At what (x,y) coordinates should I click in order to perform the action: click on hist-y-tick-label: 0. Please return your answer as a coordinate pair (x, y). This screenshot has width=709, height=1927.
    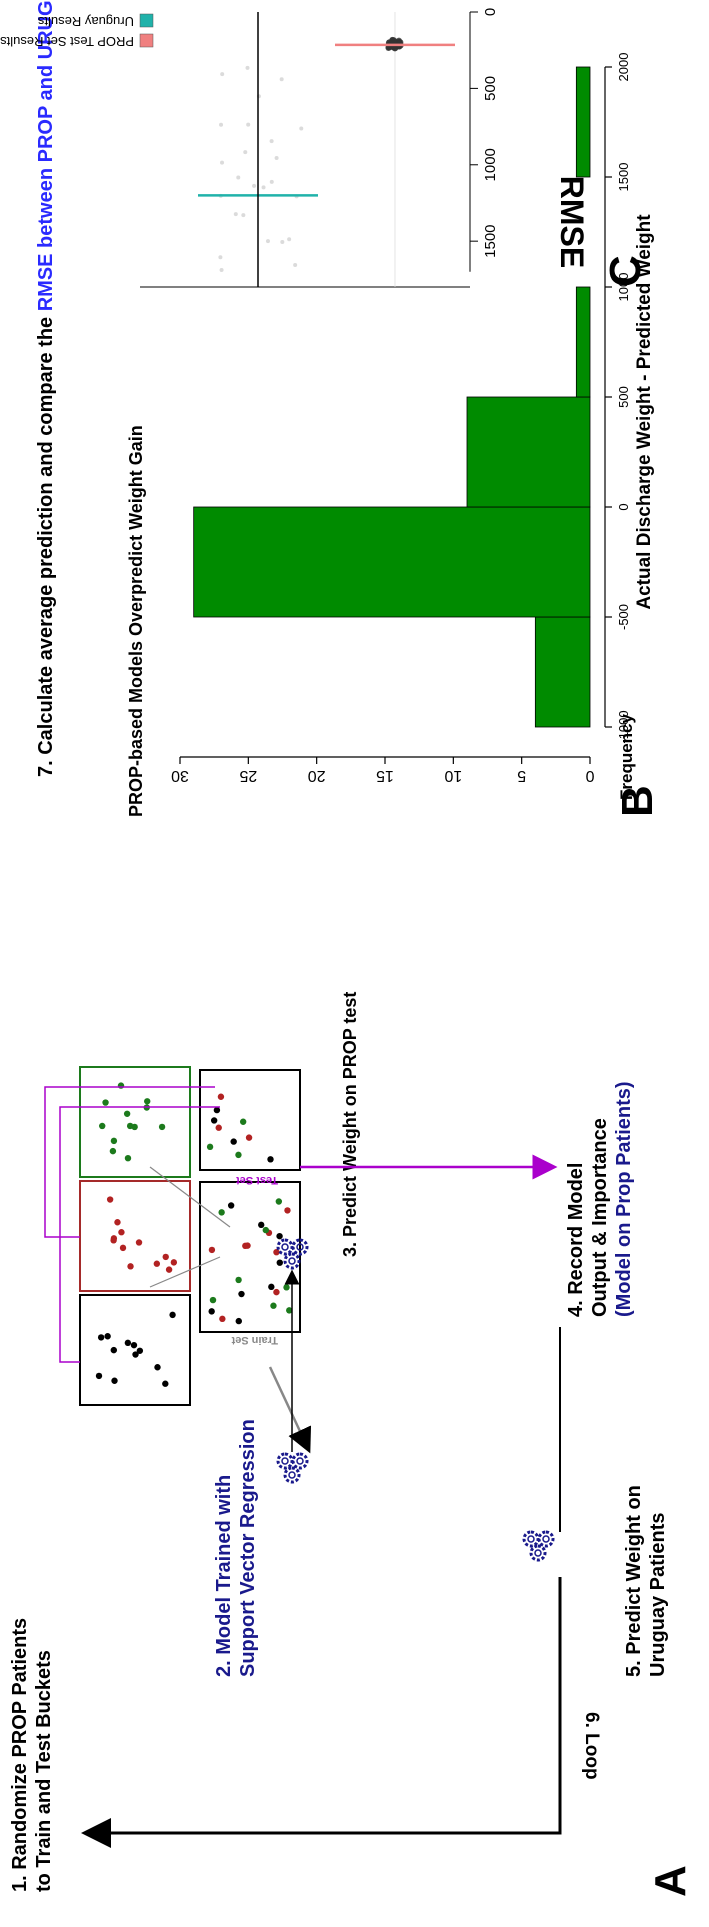
    Looking at the image, I should click on (589, 775).